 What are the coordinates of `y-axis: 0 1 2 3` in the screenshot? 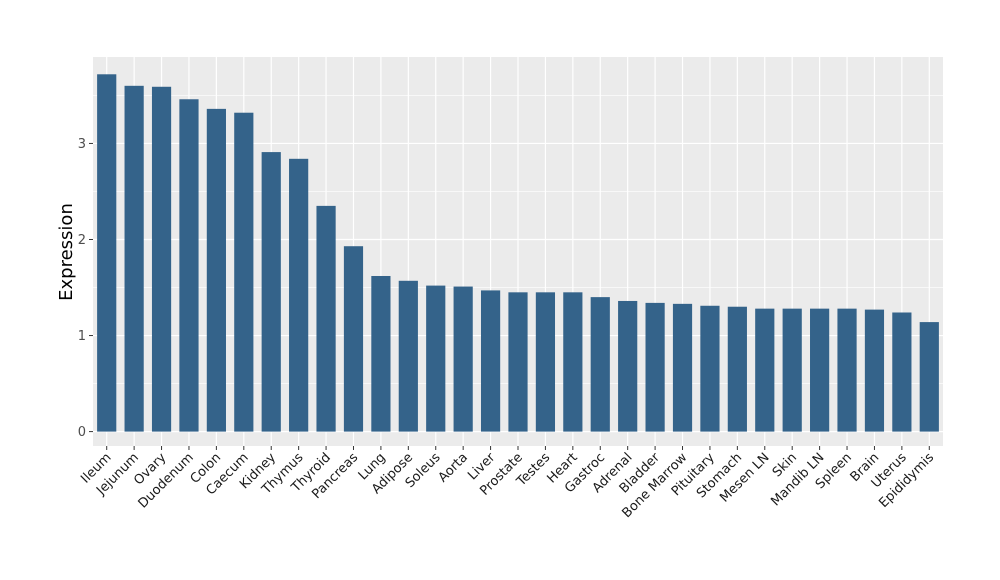 It's located at (85, 288).